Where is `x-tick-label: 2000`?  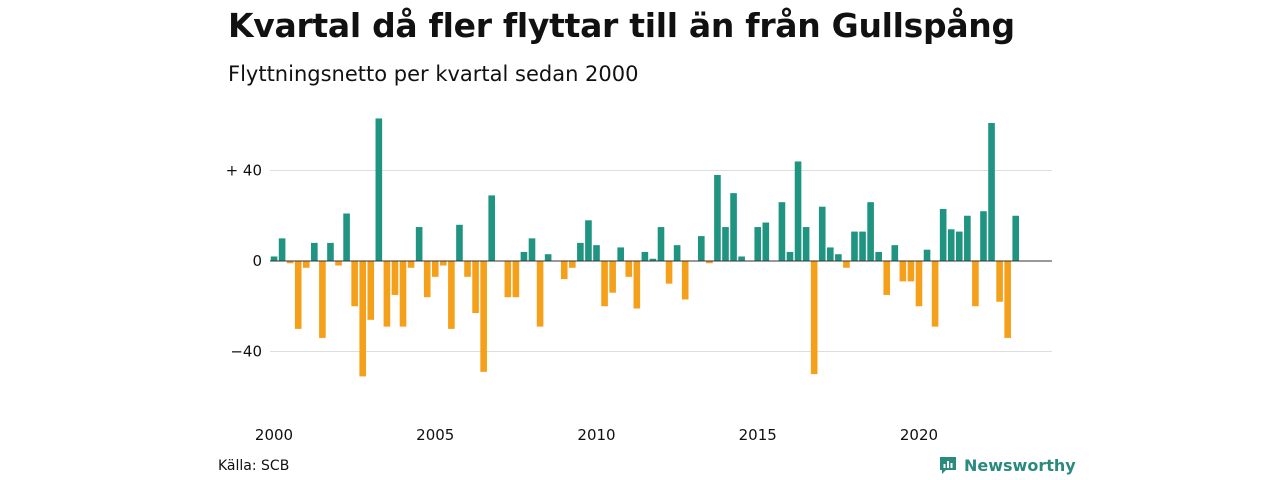 x-tick-label: 2000 is located at coordinates (274, 435).